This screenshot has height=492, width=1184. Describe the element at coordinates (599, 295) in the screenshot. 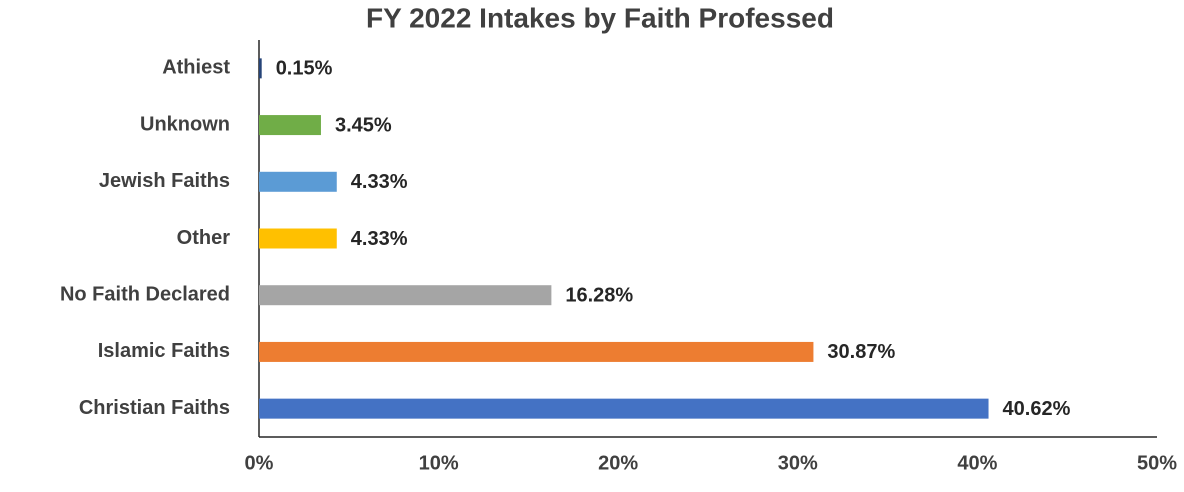

I see `value-label: 16.28%` at that location.